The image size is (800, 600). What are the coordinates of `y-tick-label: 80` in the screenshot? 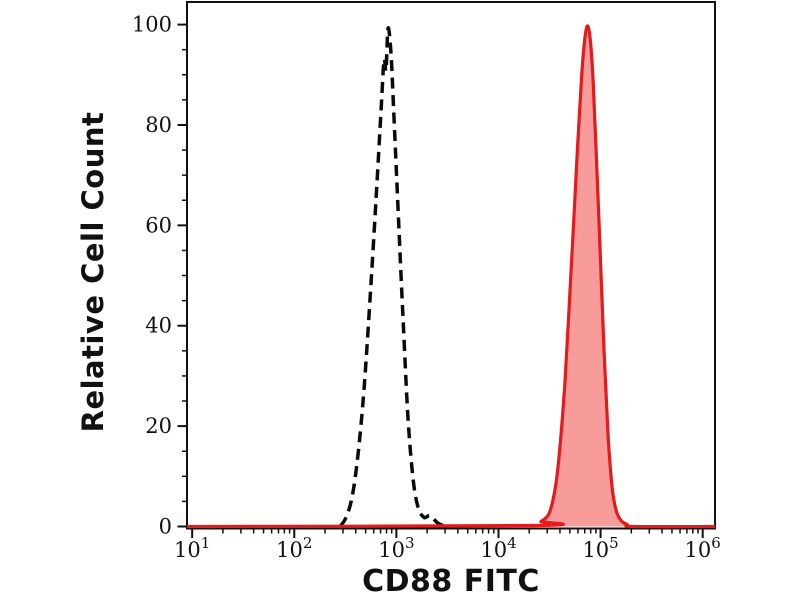 It's located at (158, 125).